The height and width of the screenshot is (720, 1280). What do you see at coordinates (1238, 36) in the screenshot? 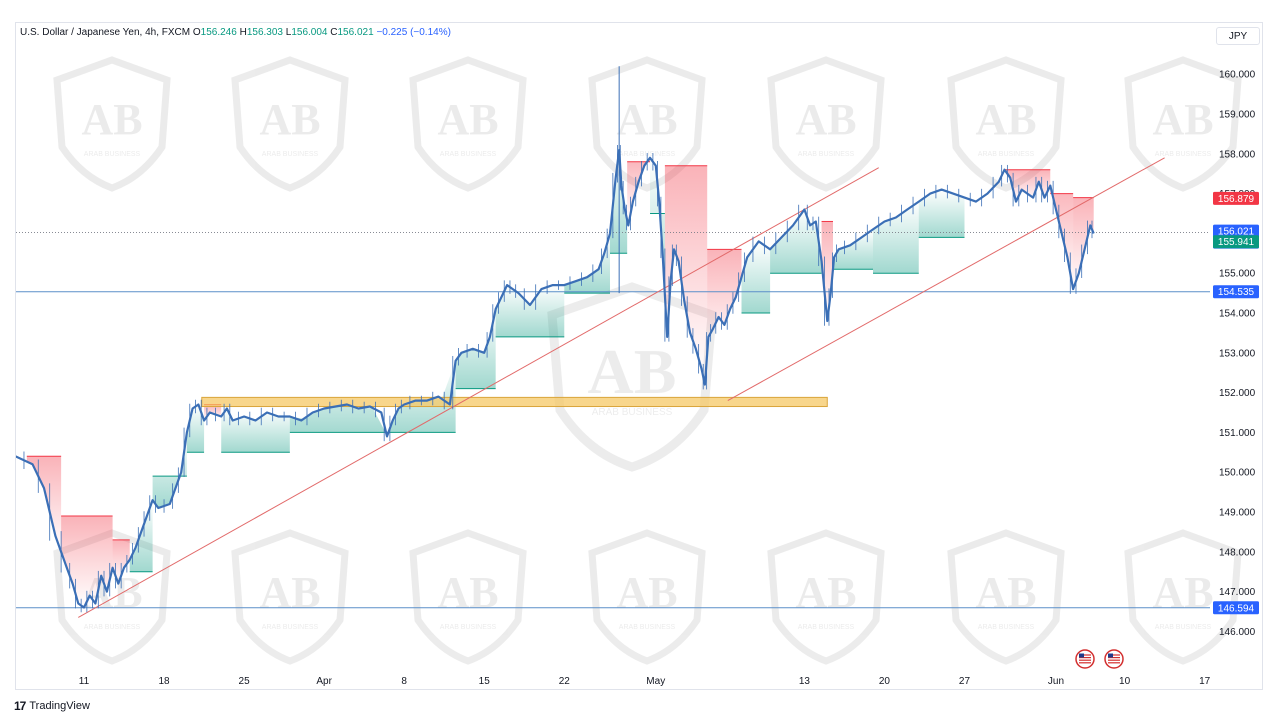
I see `currency-button: JPY` at bounding box center [1238, 36].